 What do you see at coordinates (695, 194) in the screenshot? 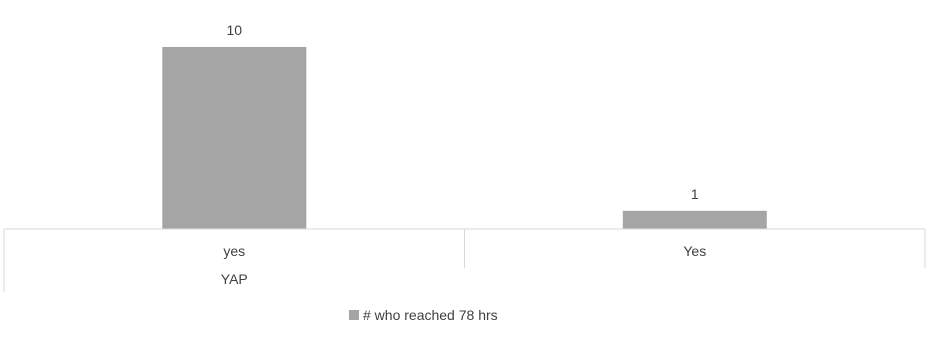
I see `data-label: 1` at bounding box center [695, 194].